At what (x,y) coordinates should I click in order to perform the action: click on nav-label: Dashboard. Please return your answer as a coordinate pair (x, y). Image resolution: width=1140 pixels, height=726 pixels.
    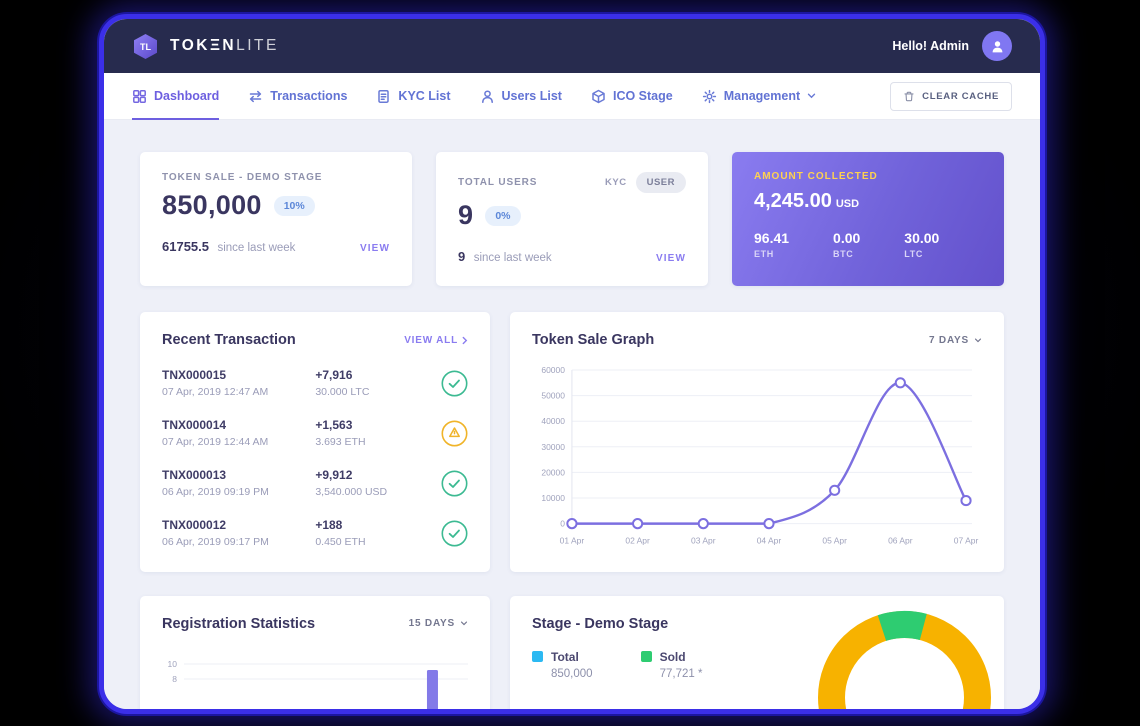
    Looking at the image, I should click on (187, 96).